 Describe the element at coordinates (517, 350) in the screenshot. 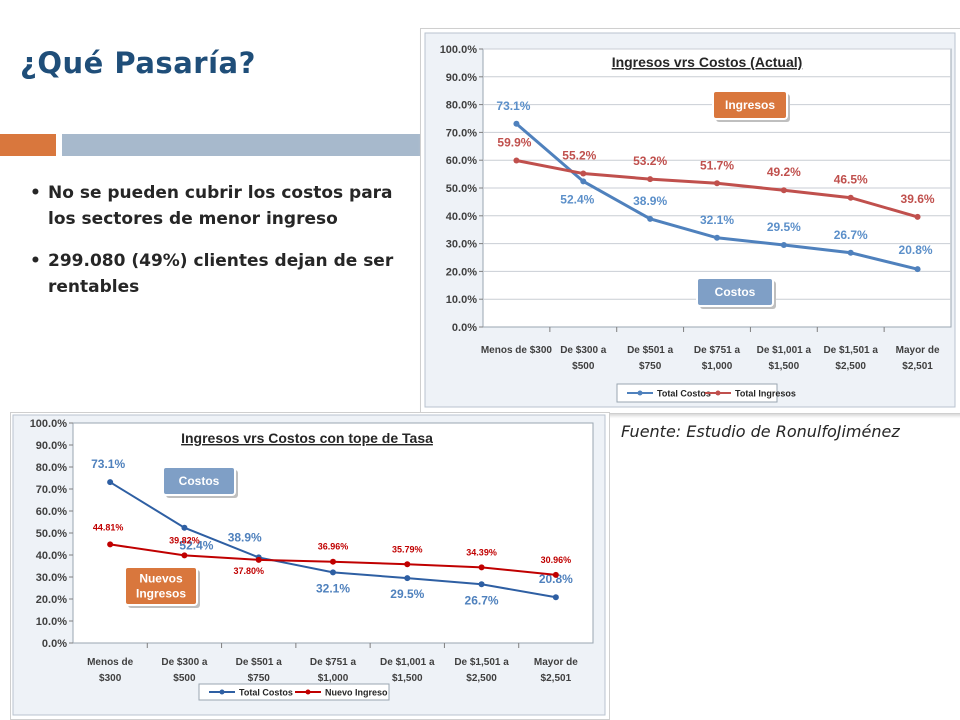

I see `x-category-label: Menos de $300` at that location.